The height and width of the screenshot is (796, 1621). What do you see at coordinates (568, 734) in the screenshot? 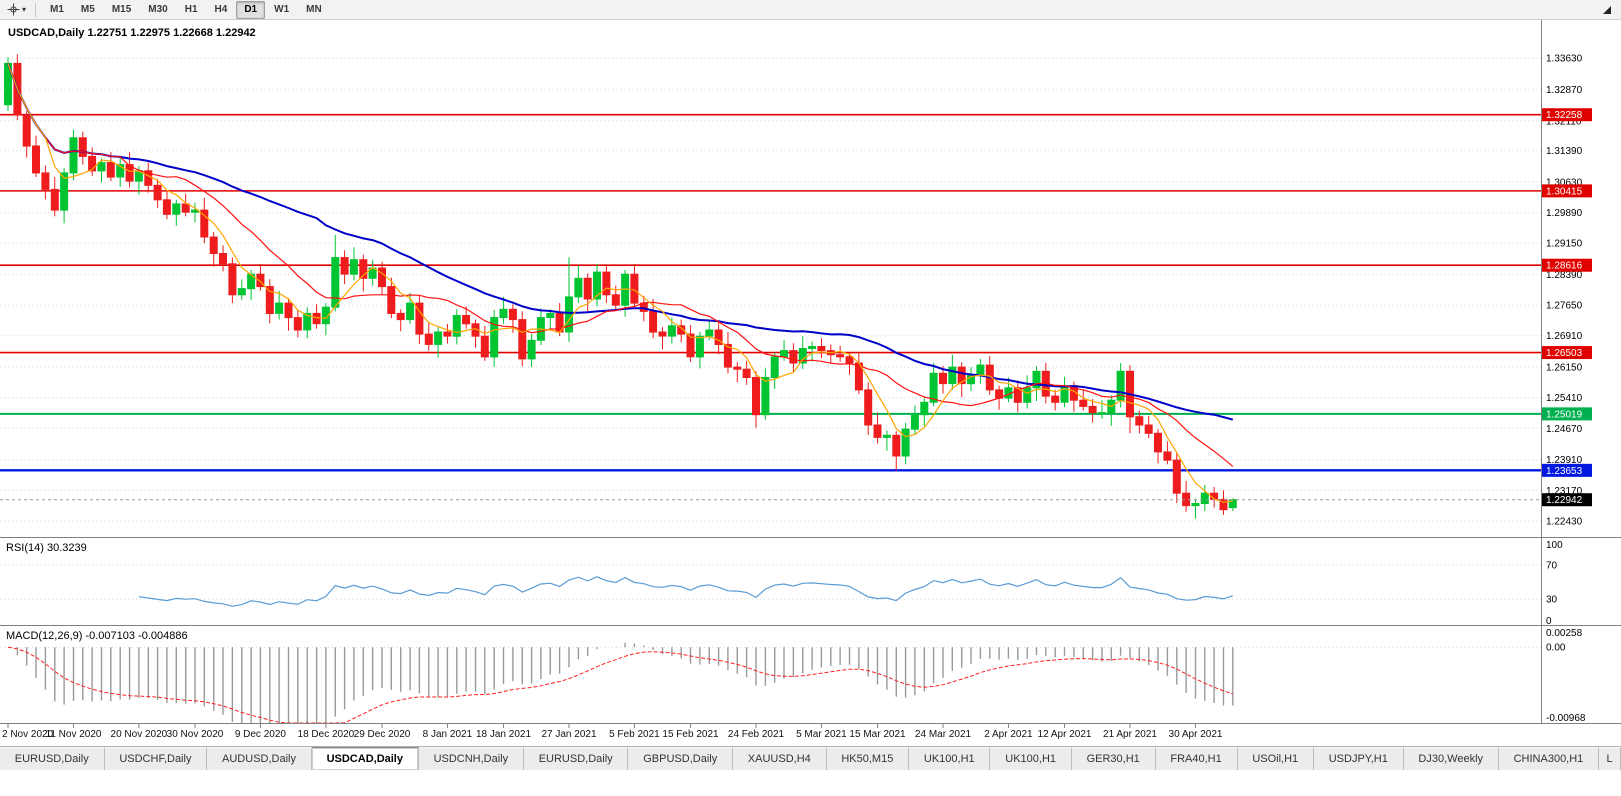
I see `date-label: 27 Jan 2021` at bounding box center [568, 734].